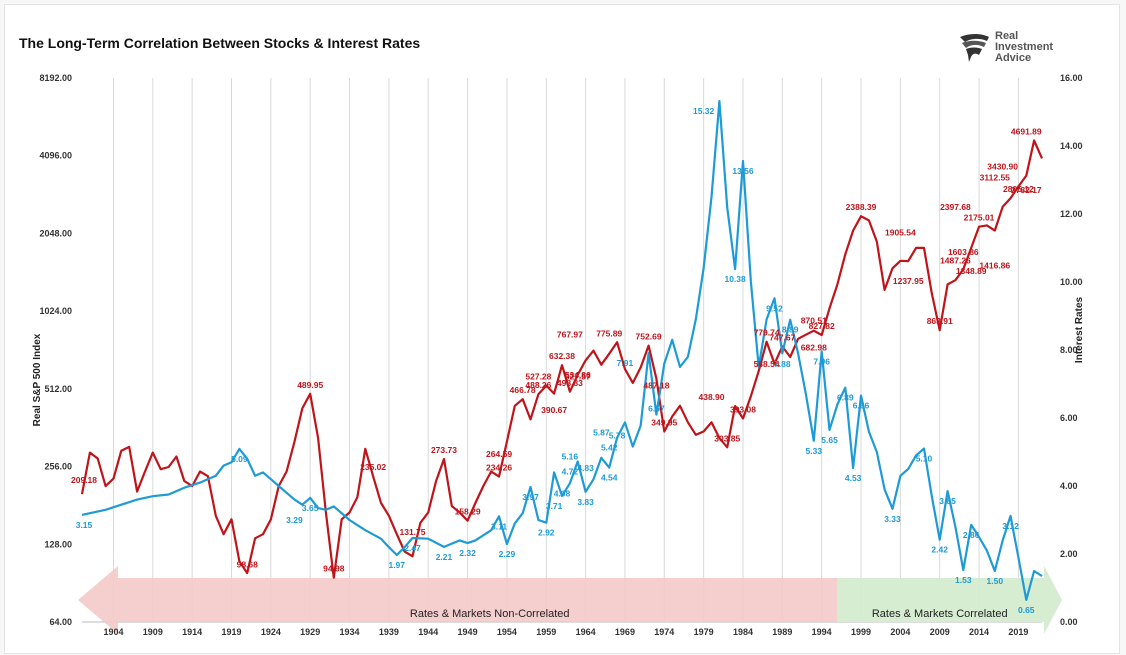 The height and width of the screenshot is (655, 1126). What do you see at coordinates (892, 519) in the screenshot?
I see `rate-data-label: 3.33` at bounding box center [892, 519].